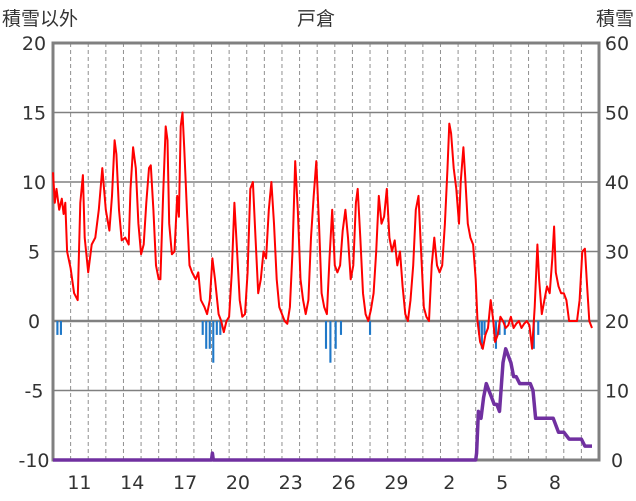 This screenshot has height=501, width=636. Describe the element at coordinates (238, 483) in the screenshot. I see `x-tick-label: 20` at that location.